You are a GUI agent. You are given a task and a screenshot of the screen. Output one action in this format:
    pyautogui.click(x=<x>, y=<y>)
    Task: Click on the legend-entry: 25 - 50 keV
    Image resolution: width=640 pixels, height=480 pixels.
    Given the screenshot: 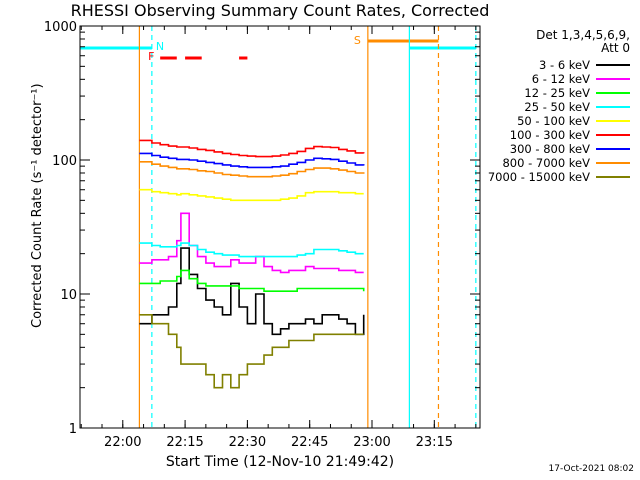 What is the action you would take?
    pyautogui.click(x=563, y=107)
    